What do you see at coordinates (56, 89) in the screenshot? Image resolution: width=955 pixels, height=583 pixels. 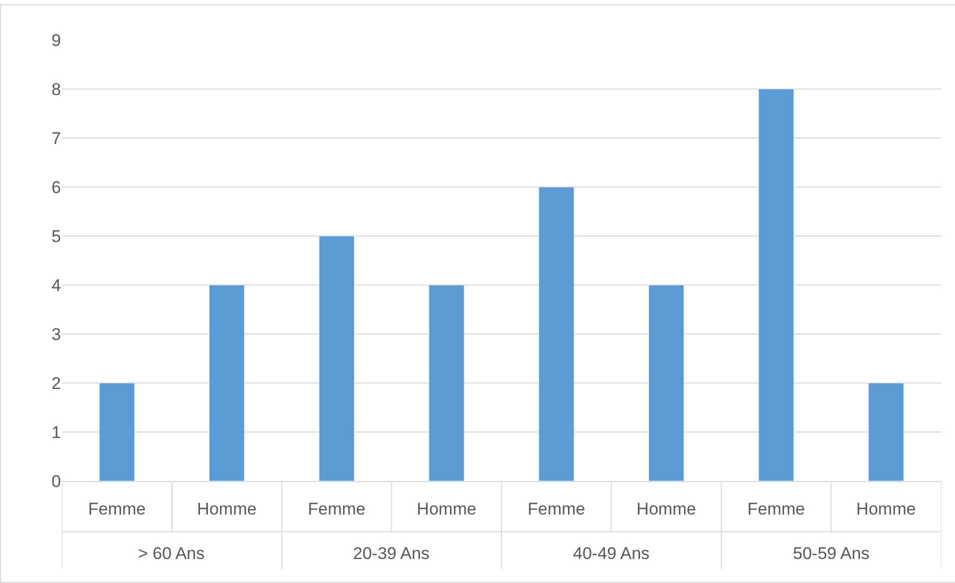 I see `y-tick-label: 8` at bounding box center [56, 89].